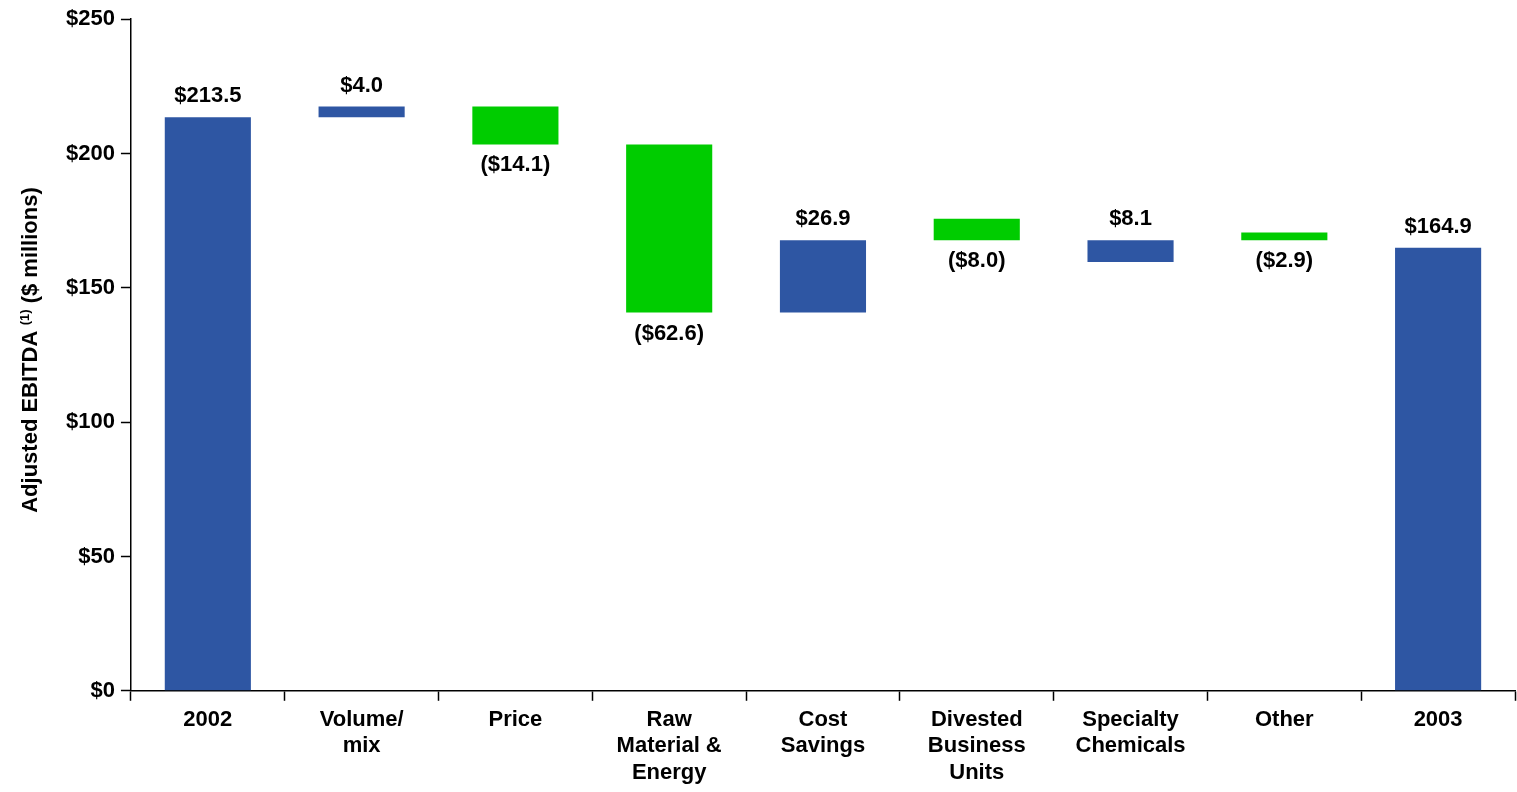  What do you see at coordinates (1438, 719) in the screenshot?
I see `x-tick-label: 2003` at bounding box center [1438, 719].